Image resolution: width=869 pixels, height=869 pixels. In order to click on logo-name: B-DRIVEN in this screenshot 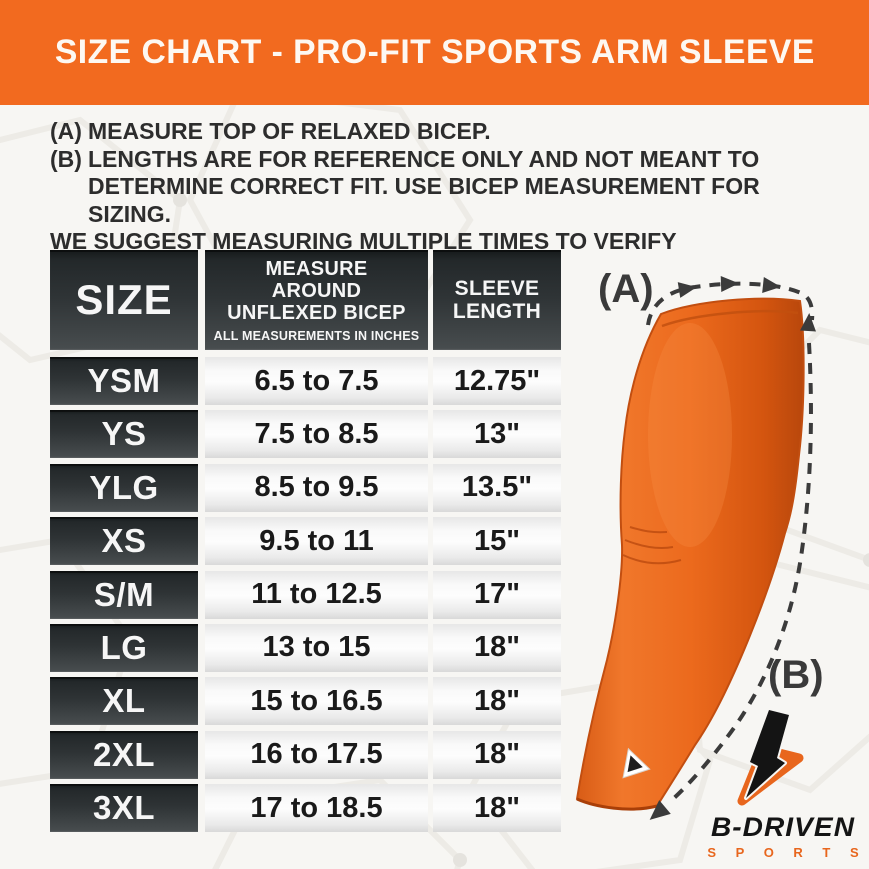, I will do `click(783, 827)`.